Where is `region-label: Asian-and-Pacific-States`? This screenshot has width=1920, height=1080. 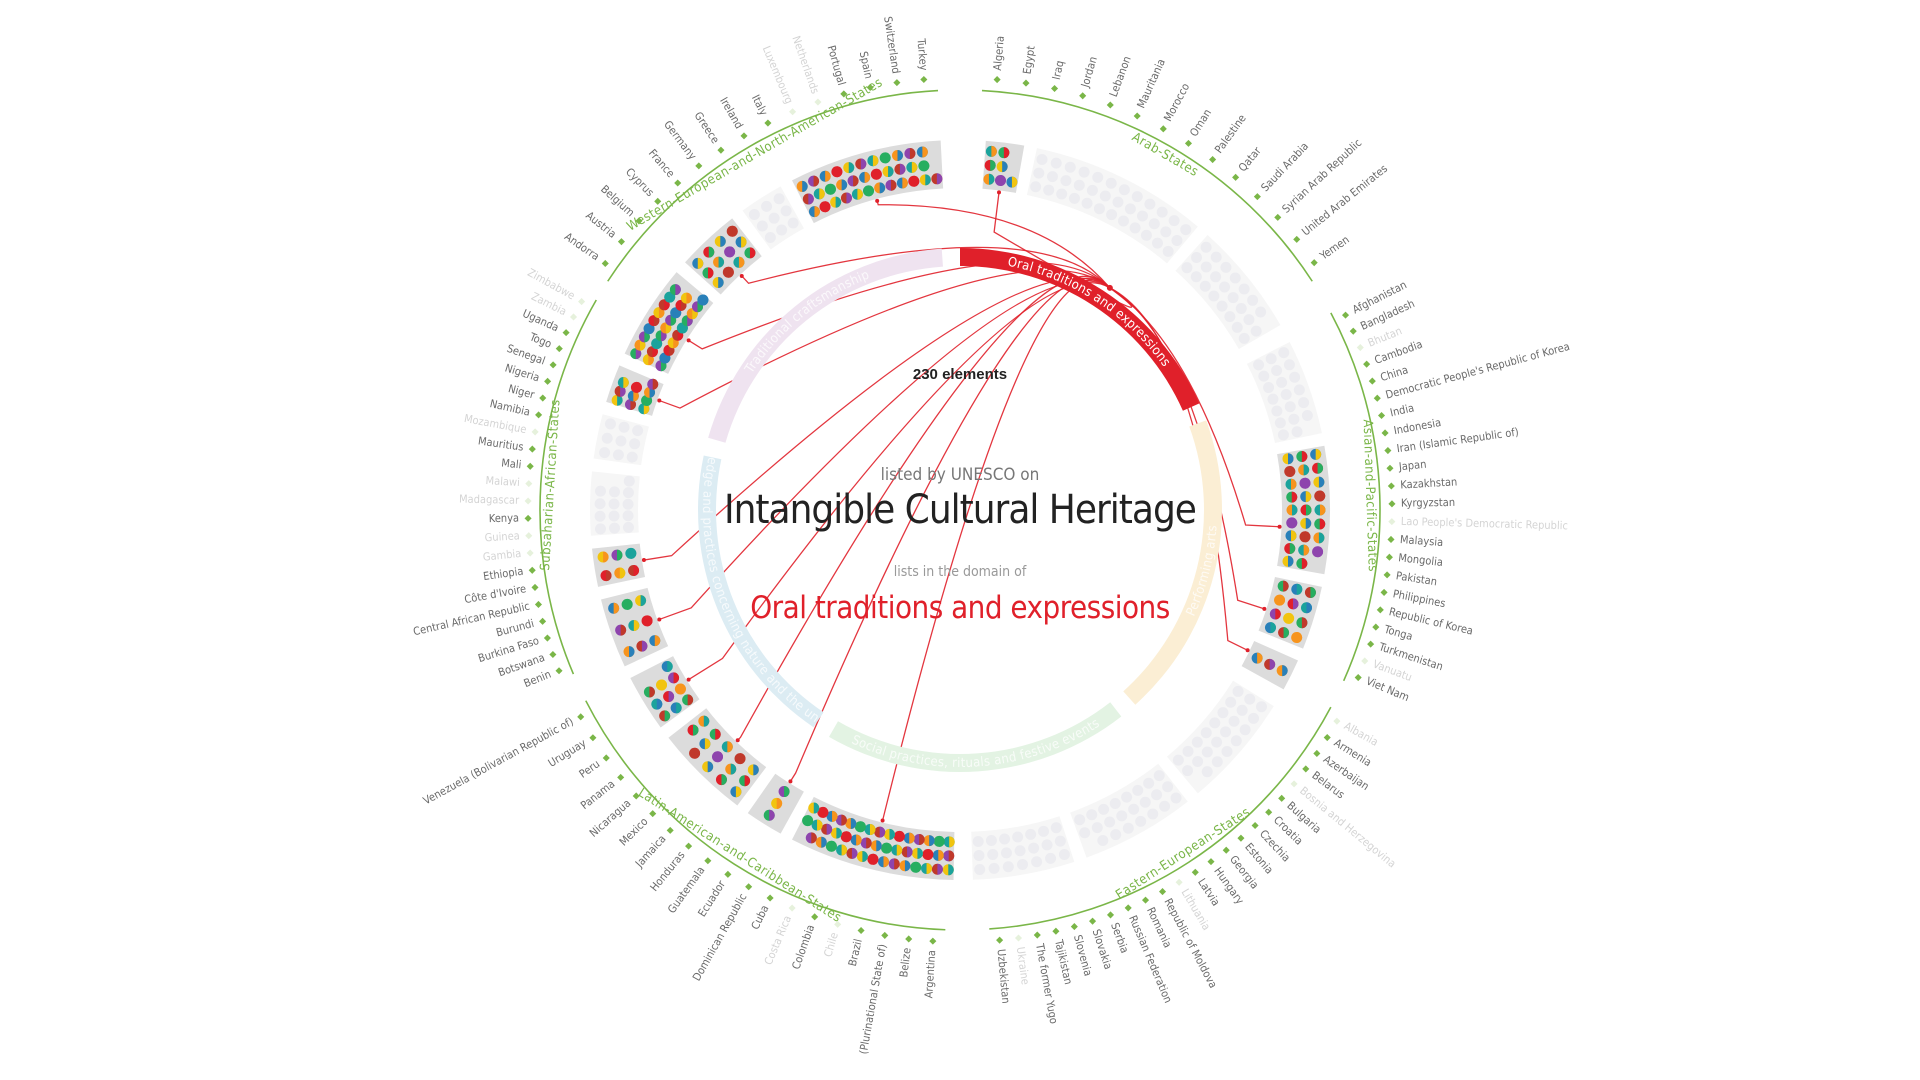 region-label: Asian-and-Pacific-States is located at coordinates (1370, 495).